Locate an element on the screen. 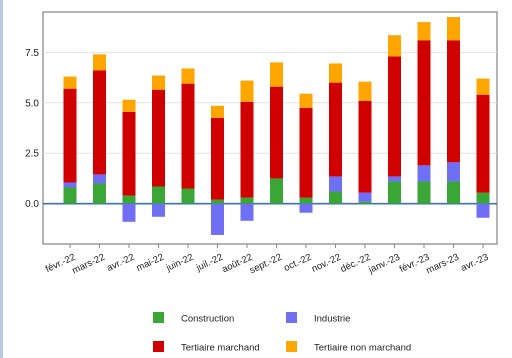 The width and height of the screenshot is (512, 358). x-tick-label: nov.-22 is located at coordinates (326, 263).